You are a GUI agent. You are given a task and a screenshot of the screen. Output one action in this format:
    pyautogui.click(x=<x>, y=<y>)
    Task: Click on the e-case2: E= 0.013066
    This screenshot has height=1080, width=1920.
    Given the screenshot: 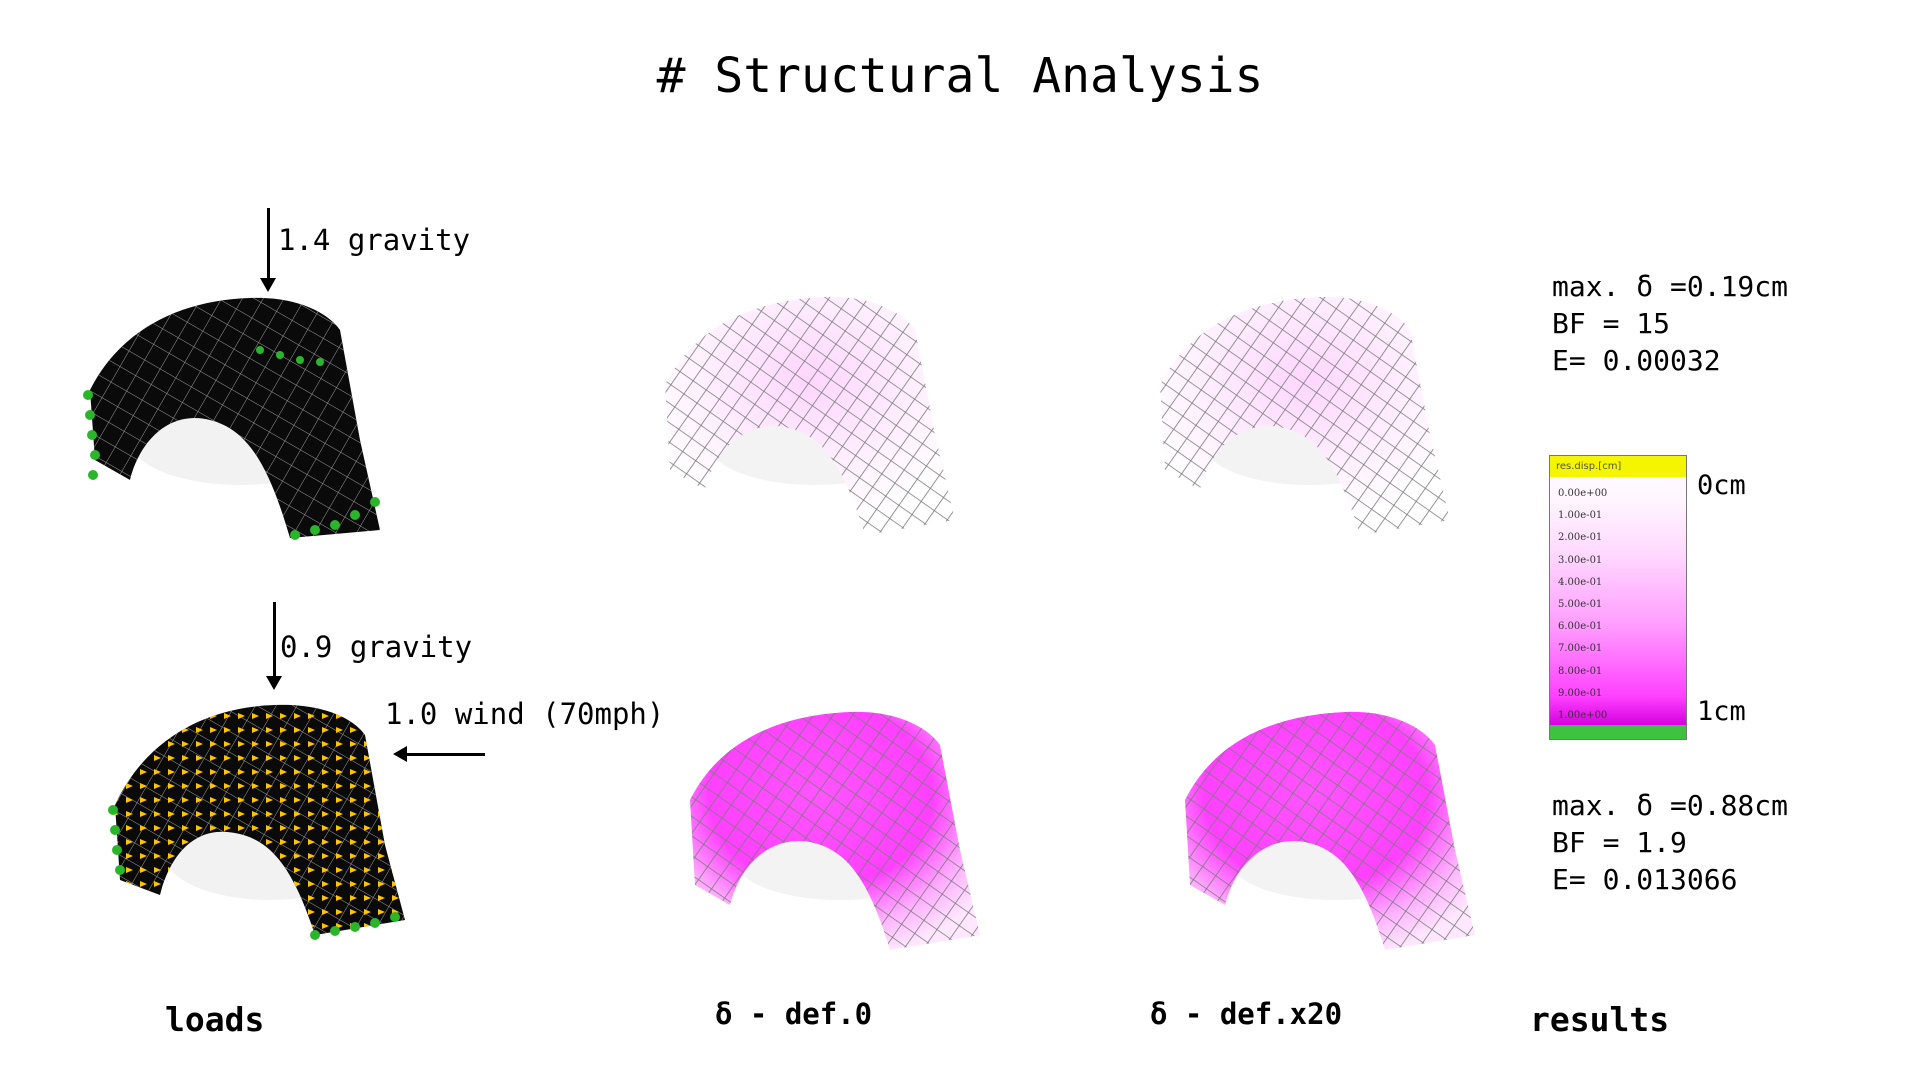 What is the action you would take?
    pyautogui.click(x=1645, y=879)
    